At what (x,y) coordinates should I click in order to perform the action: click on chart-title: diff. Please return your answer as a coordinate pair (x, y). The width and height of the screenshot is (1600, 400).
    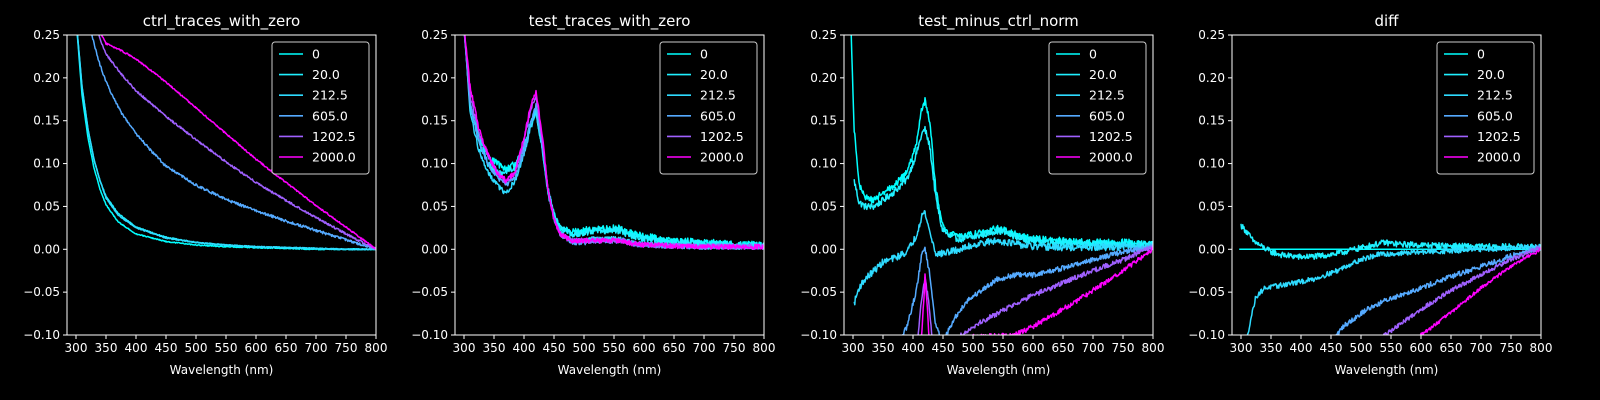
    Looking at the image, I should click on (1386, 21).